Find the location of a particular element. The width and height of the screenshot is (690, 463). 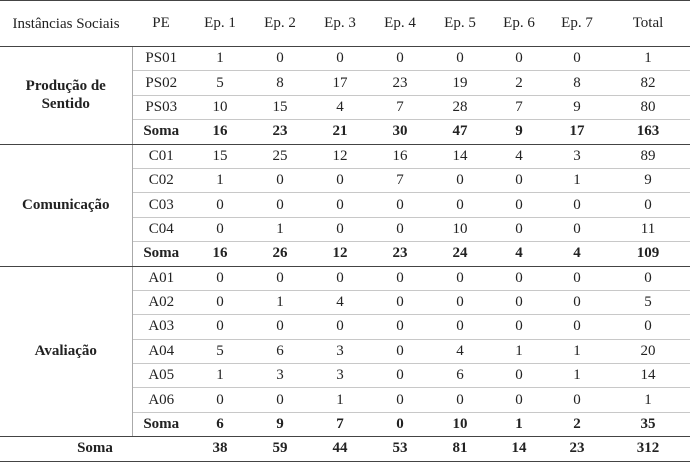

header-cell: PE is located at coordinates (161, 23).